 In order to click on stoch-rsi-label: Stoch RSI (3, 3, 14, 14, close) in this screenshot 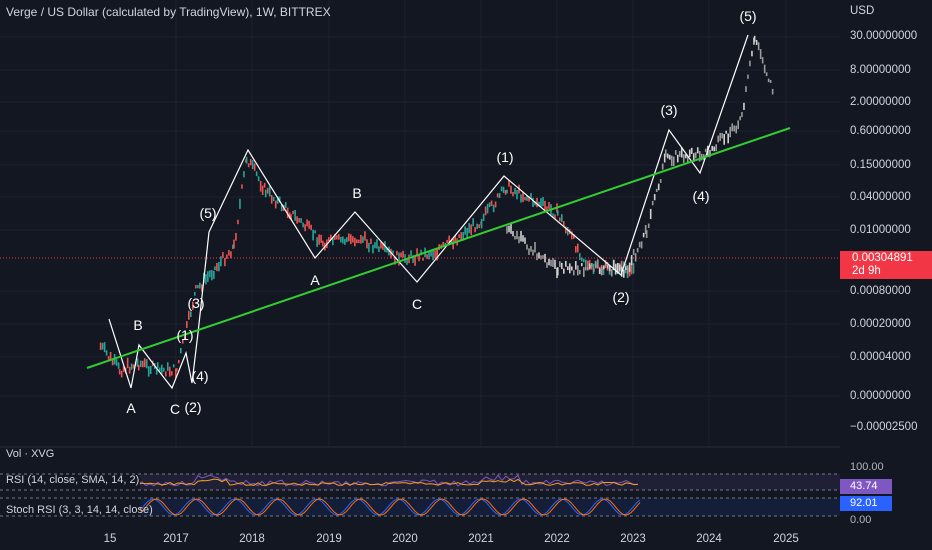, I will do `click(79, 510)`.